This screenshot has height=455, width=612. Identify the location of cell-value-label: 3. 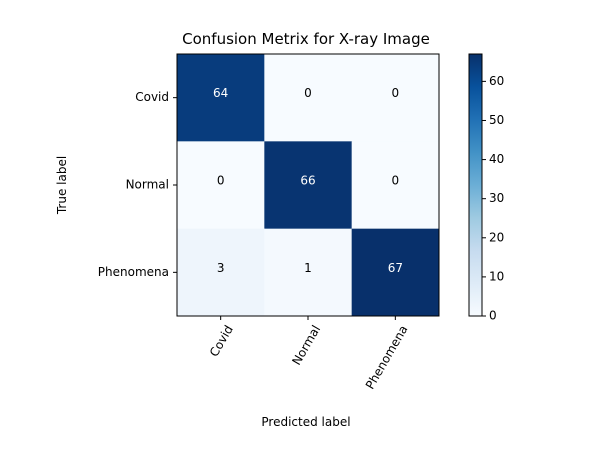
(221, 268).